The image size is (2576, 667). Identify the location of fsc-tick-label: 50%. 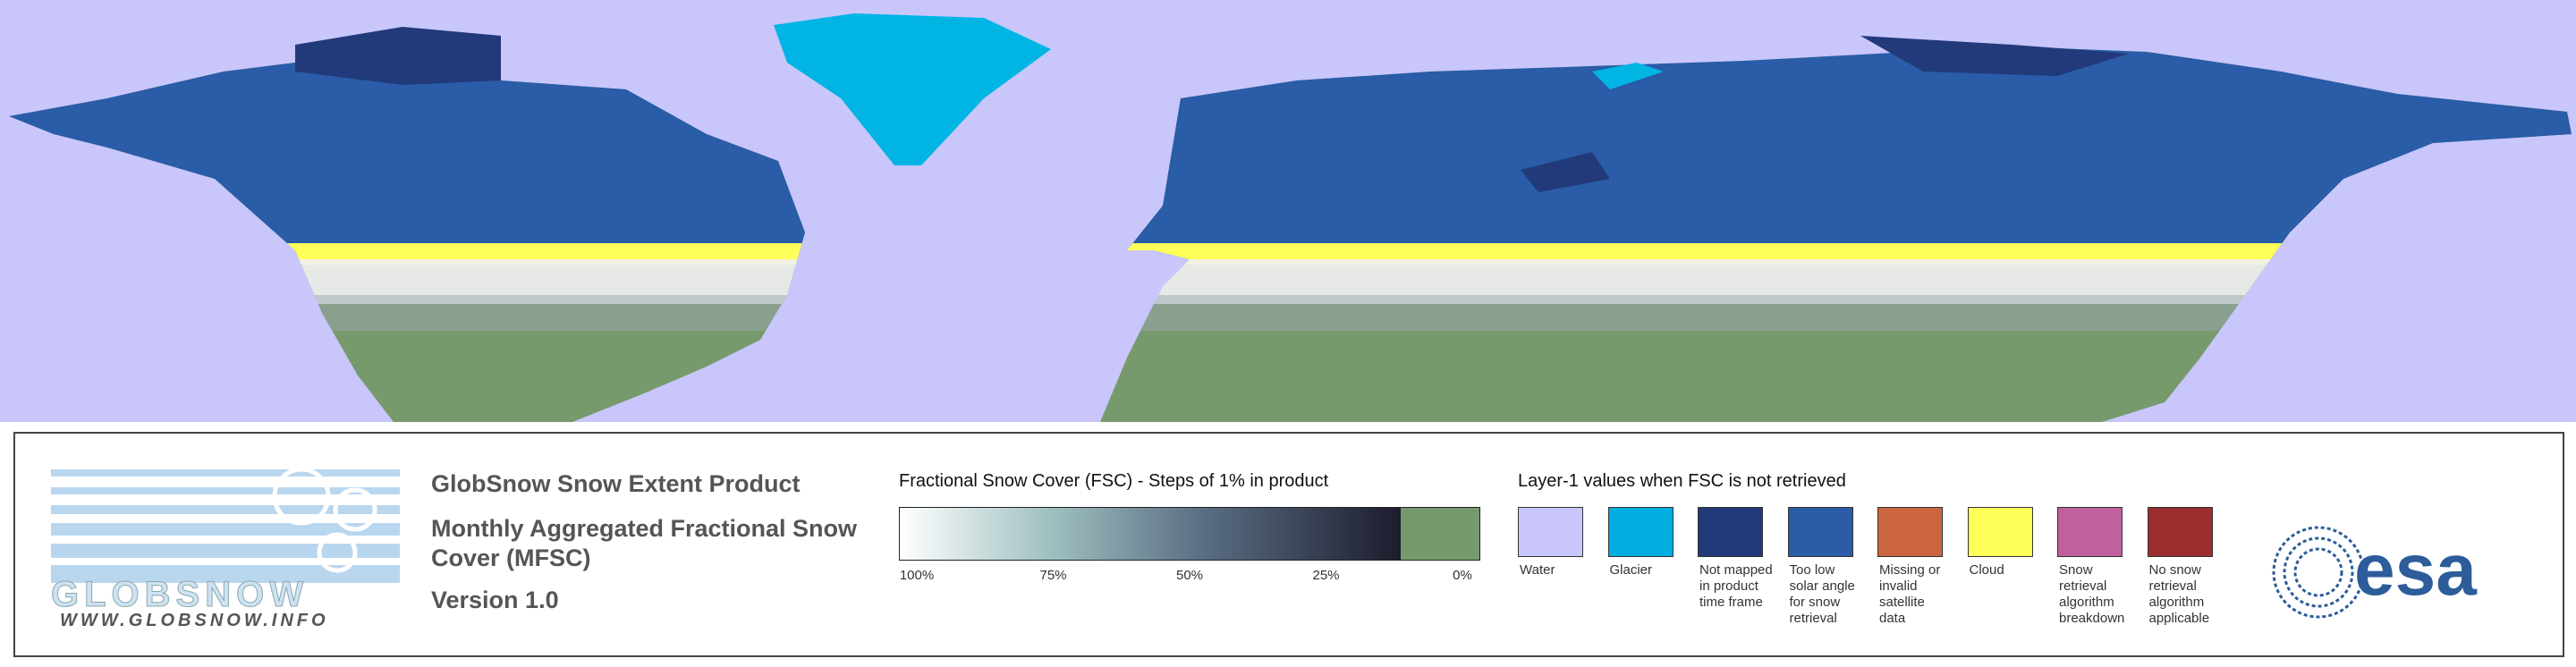
(1189, 575).